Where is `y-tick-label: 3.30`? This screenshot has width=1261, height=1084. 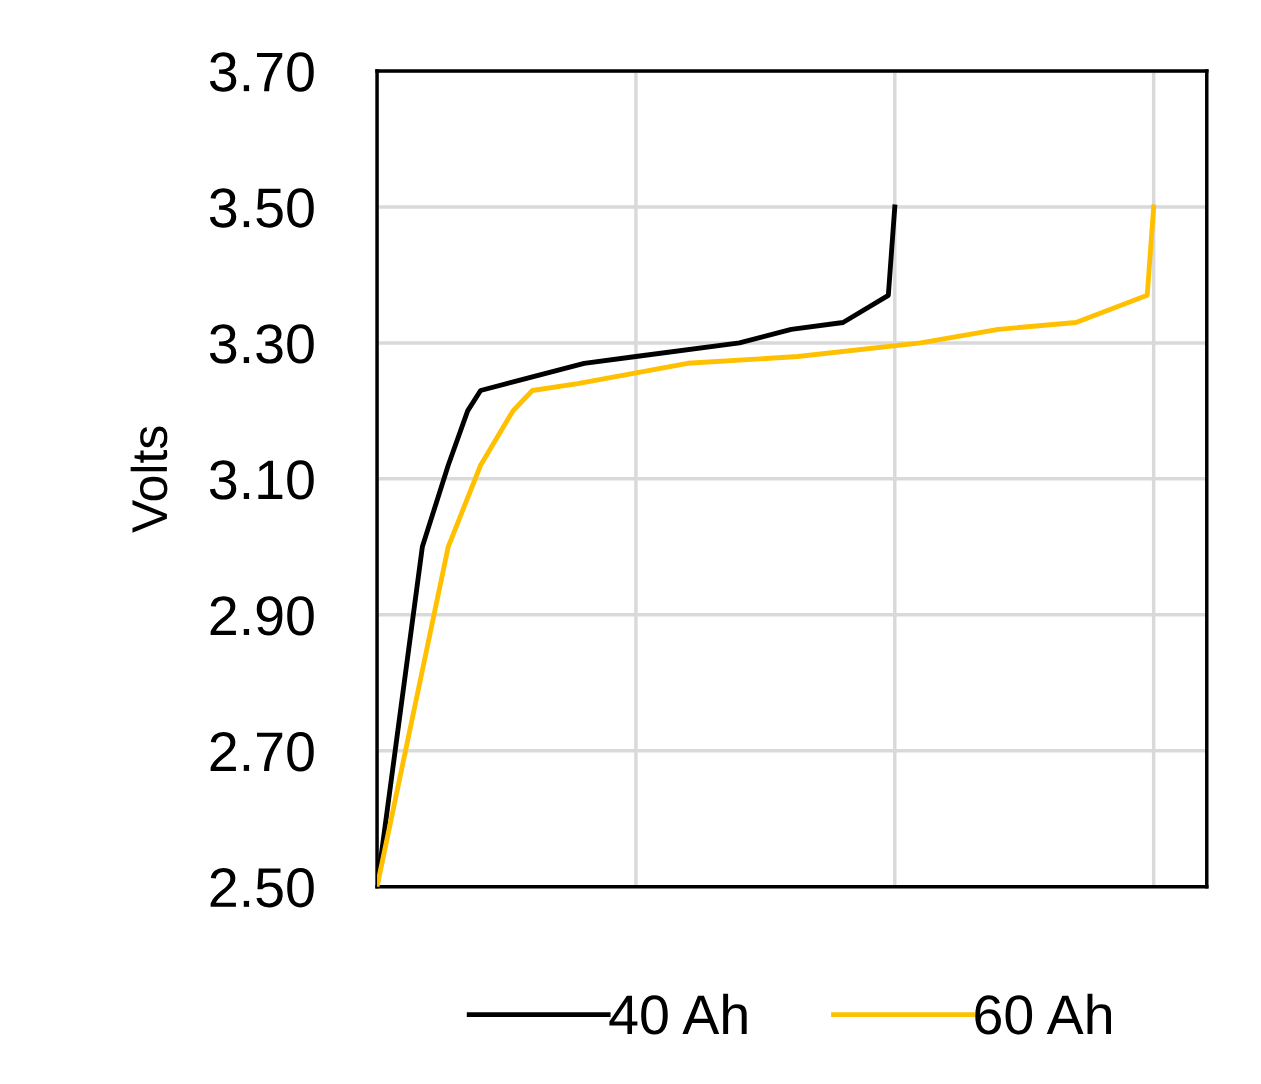
y-tick-label: 3.30 is located at coordinates (261, 344).